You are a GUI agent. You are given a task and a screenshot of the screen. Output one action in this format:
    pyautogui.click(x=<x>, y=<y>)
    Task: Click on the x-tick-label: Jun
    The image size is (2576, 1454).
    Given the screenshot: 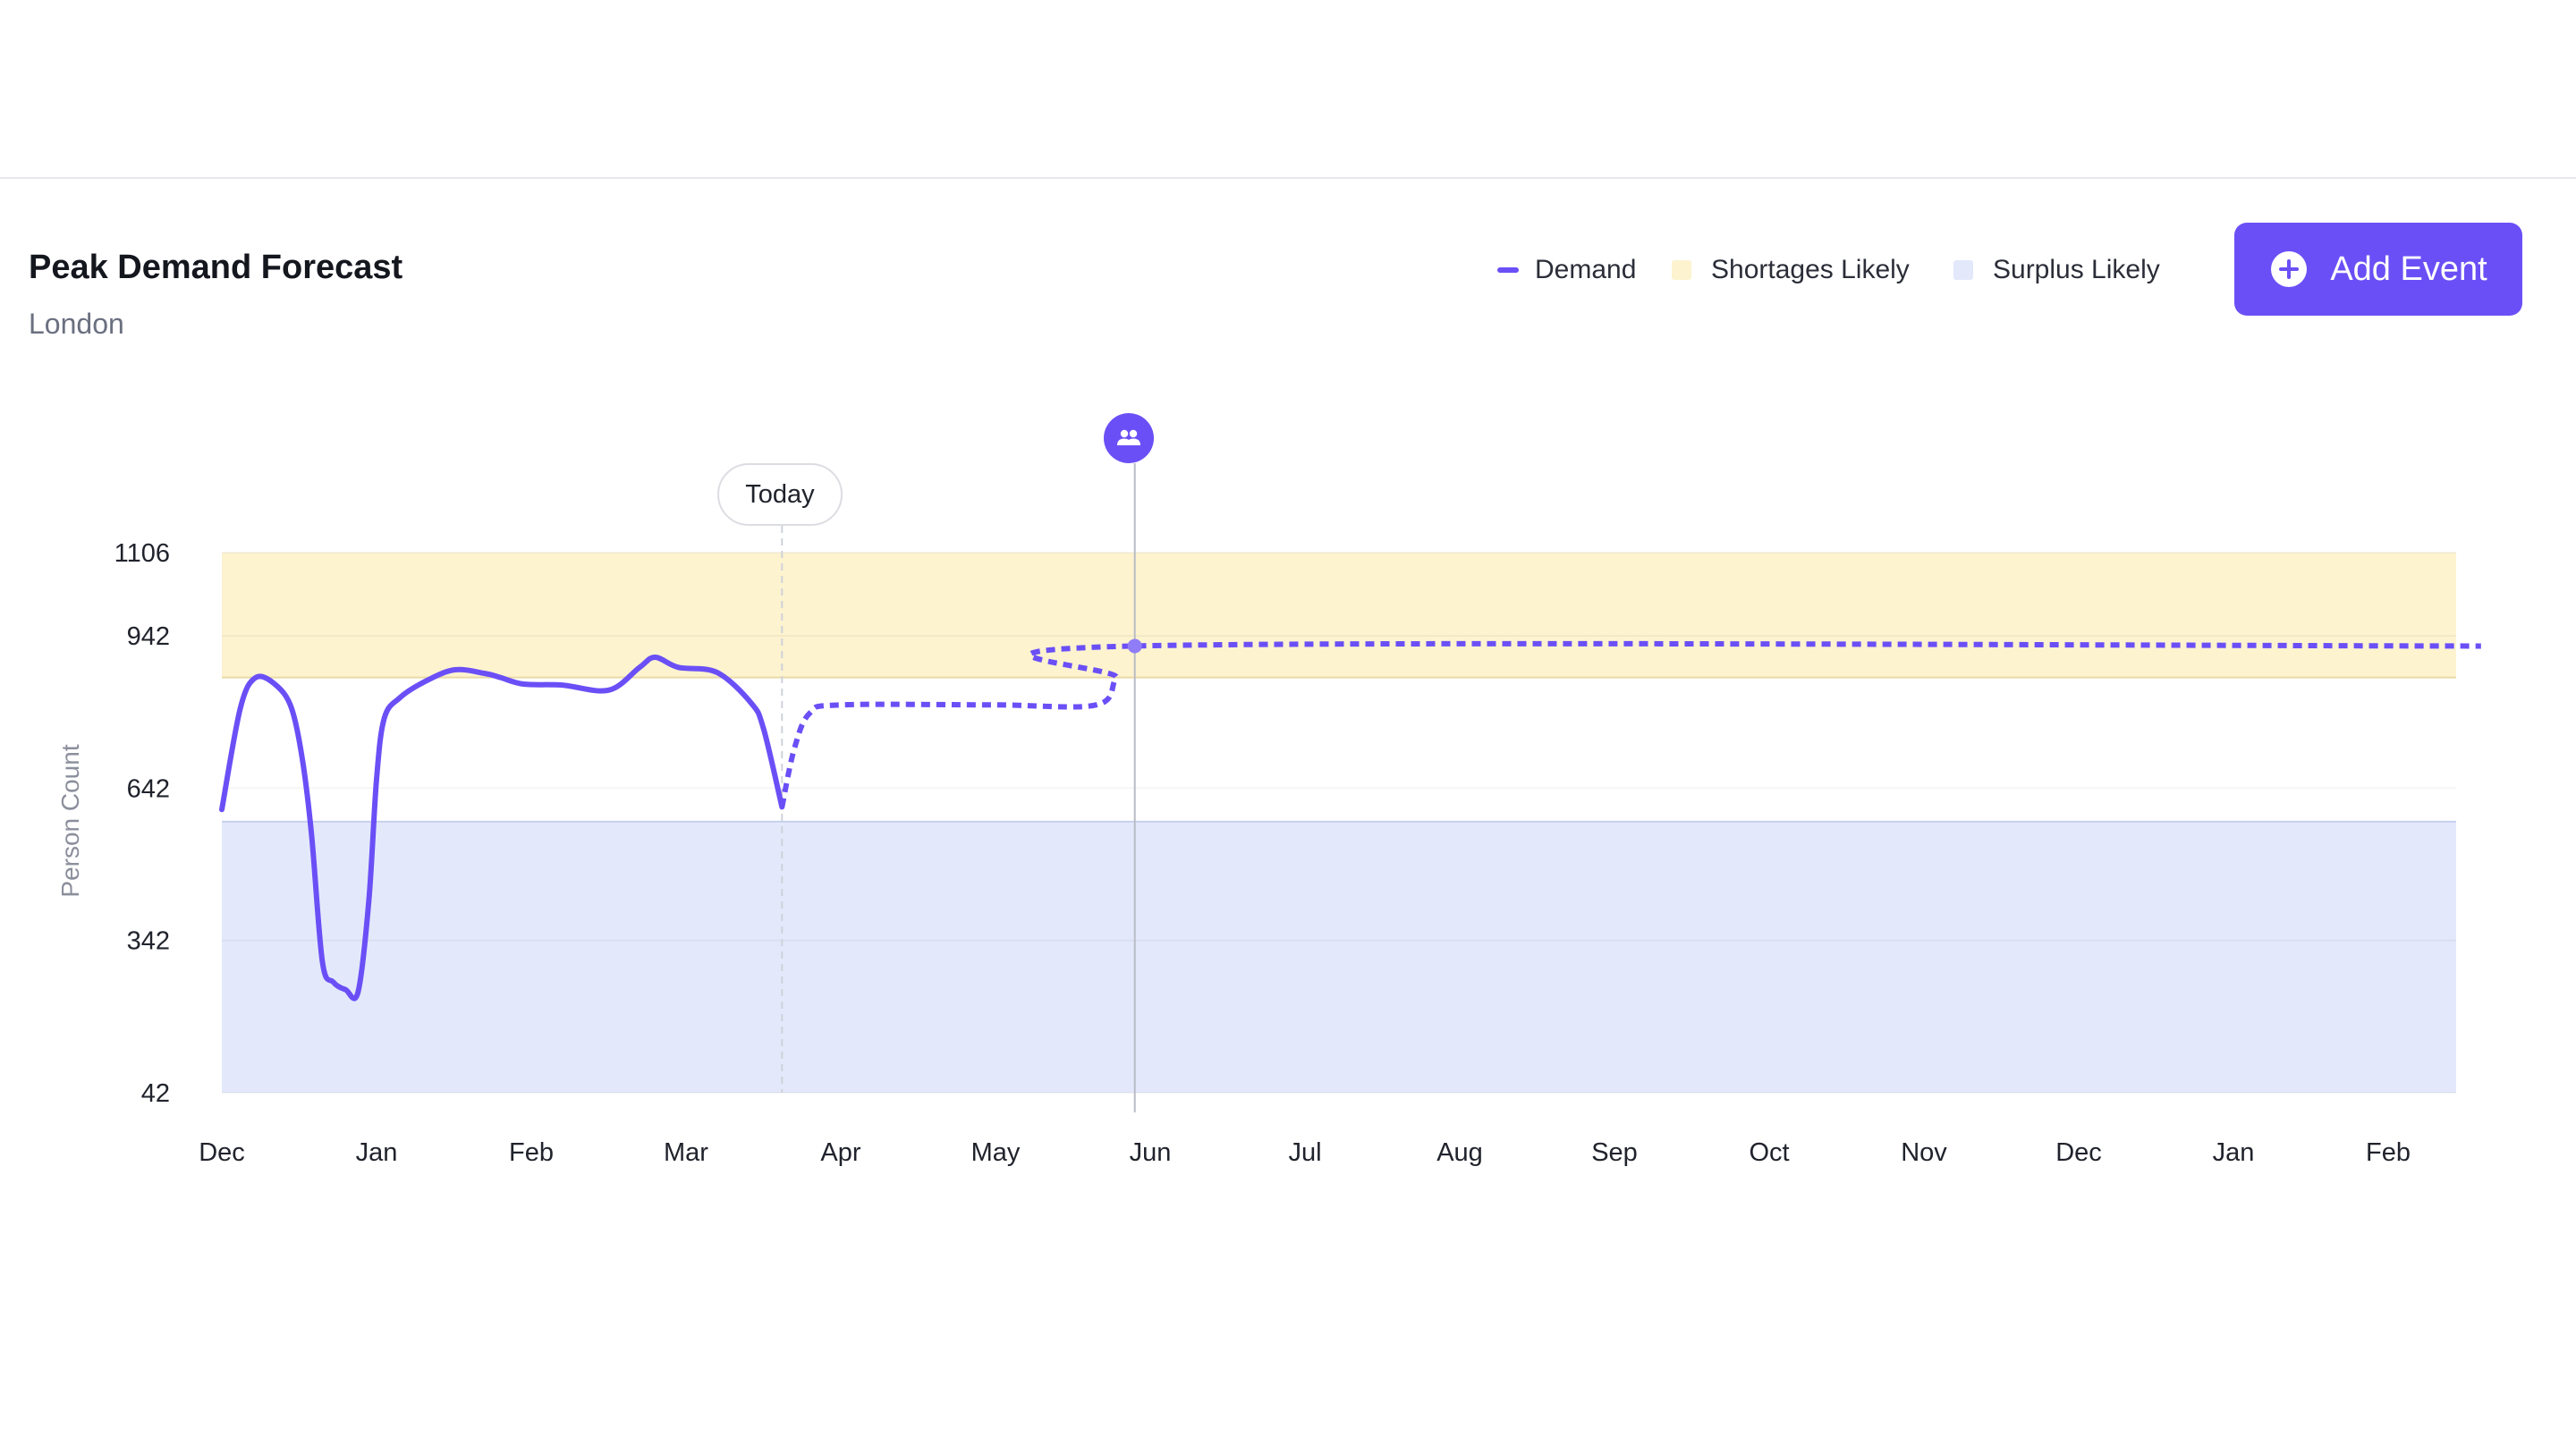 What is the action you would take?
    pyautogui.click(x=1151, y=1153)
    